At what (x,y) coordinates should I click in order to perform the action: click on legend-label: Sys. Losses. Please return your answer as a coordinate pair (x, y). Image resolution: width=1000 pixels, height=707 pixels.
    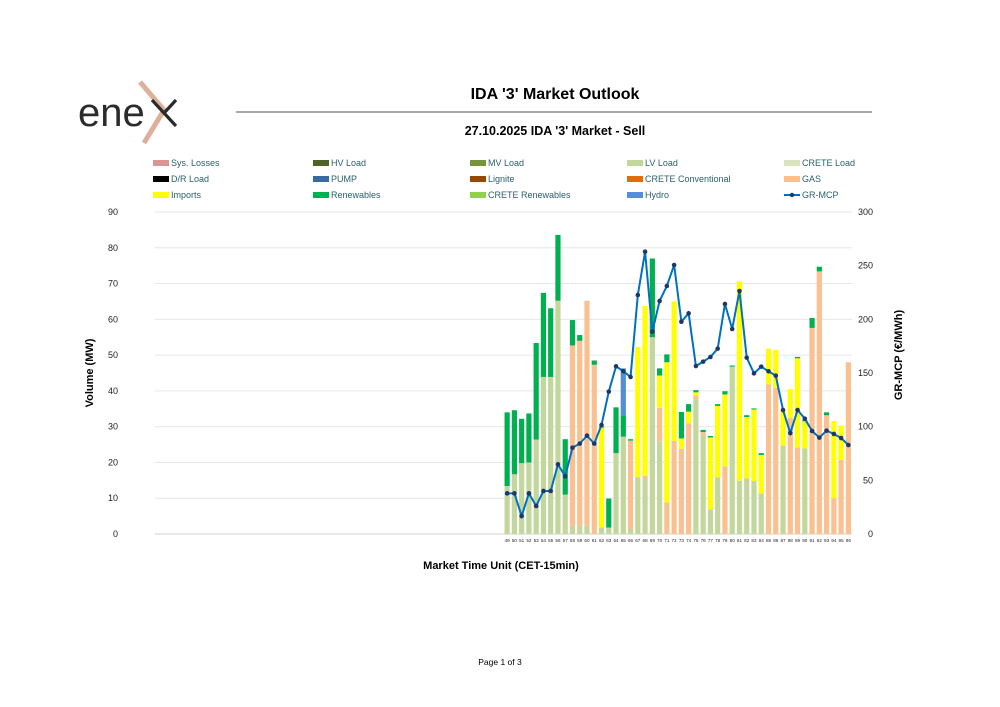
    Looking at the image, I should click on (195, 163).